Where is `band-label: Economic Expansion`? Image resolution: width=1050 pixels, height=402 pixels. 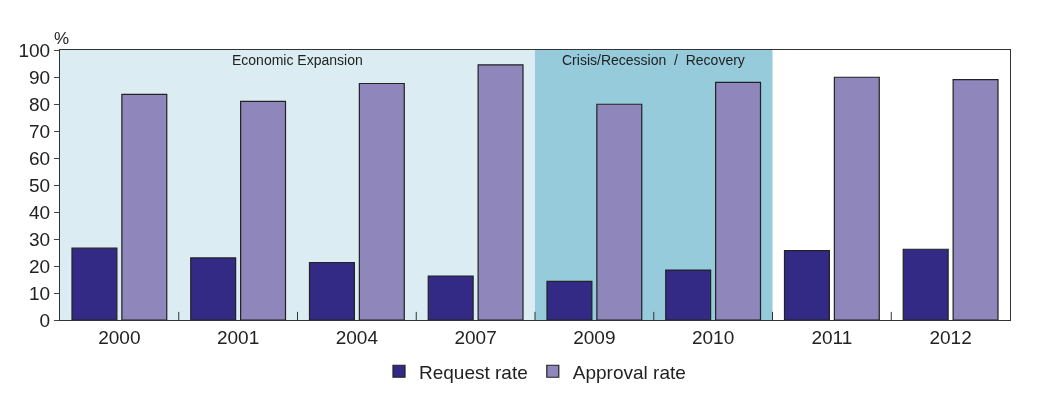
band-label: Economic Expansion is located at coordinates (297, 60).